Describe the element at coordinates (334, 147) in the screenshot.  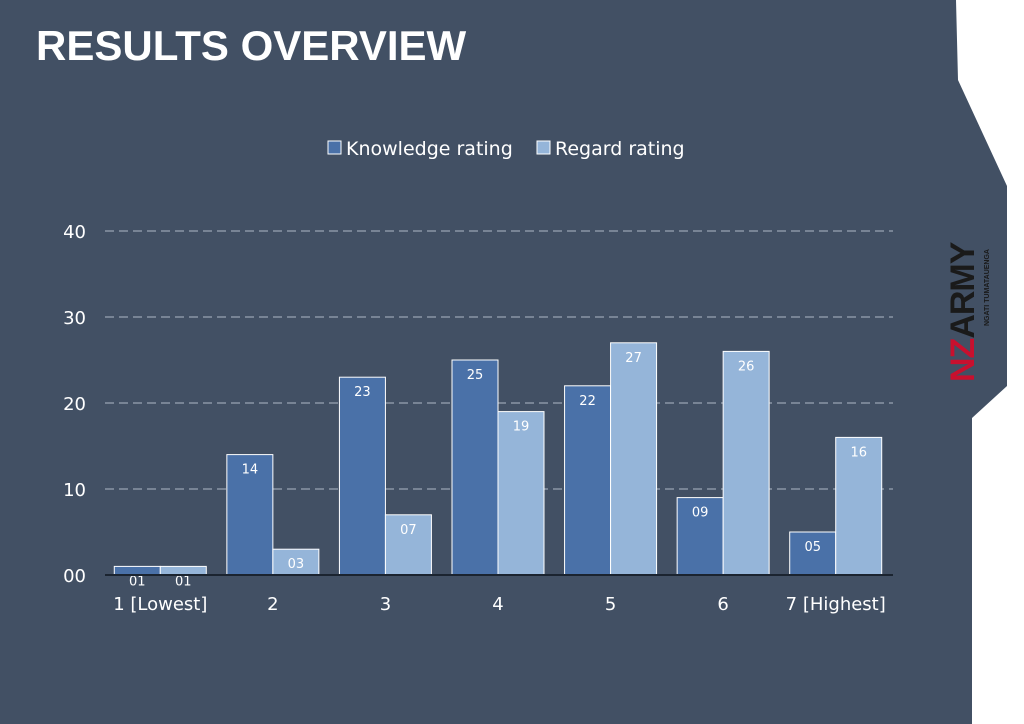
I see `legend-swatch-knowledge` at that location.